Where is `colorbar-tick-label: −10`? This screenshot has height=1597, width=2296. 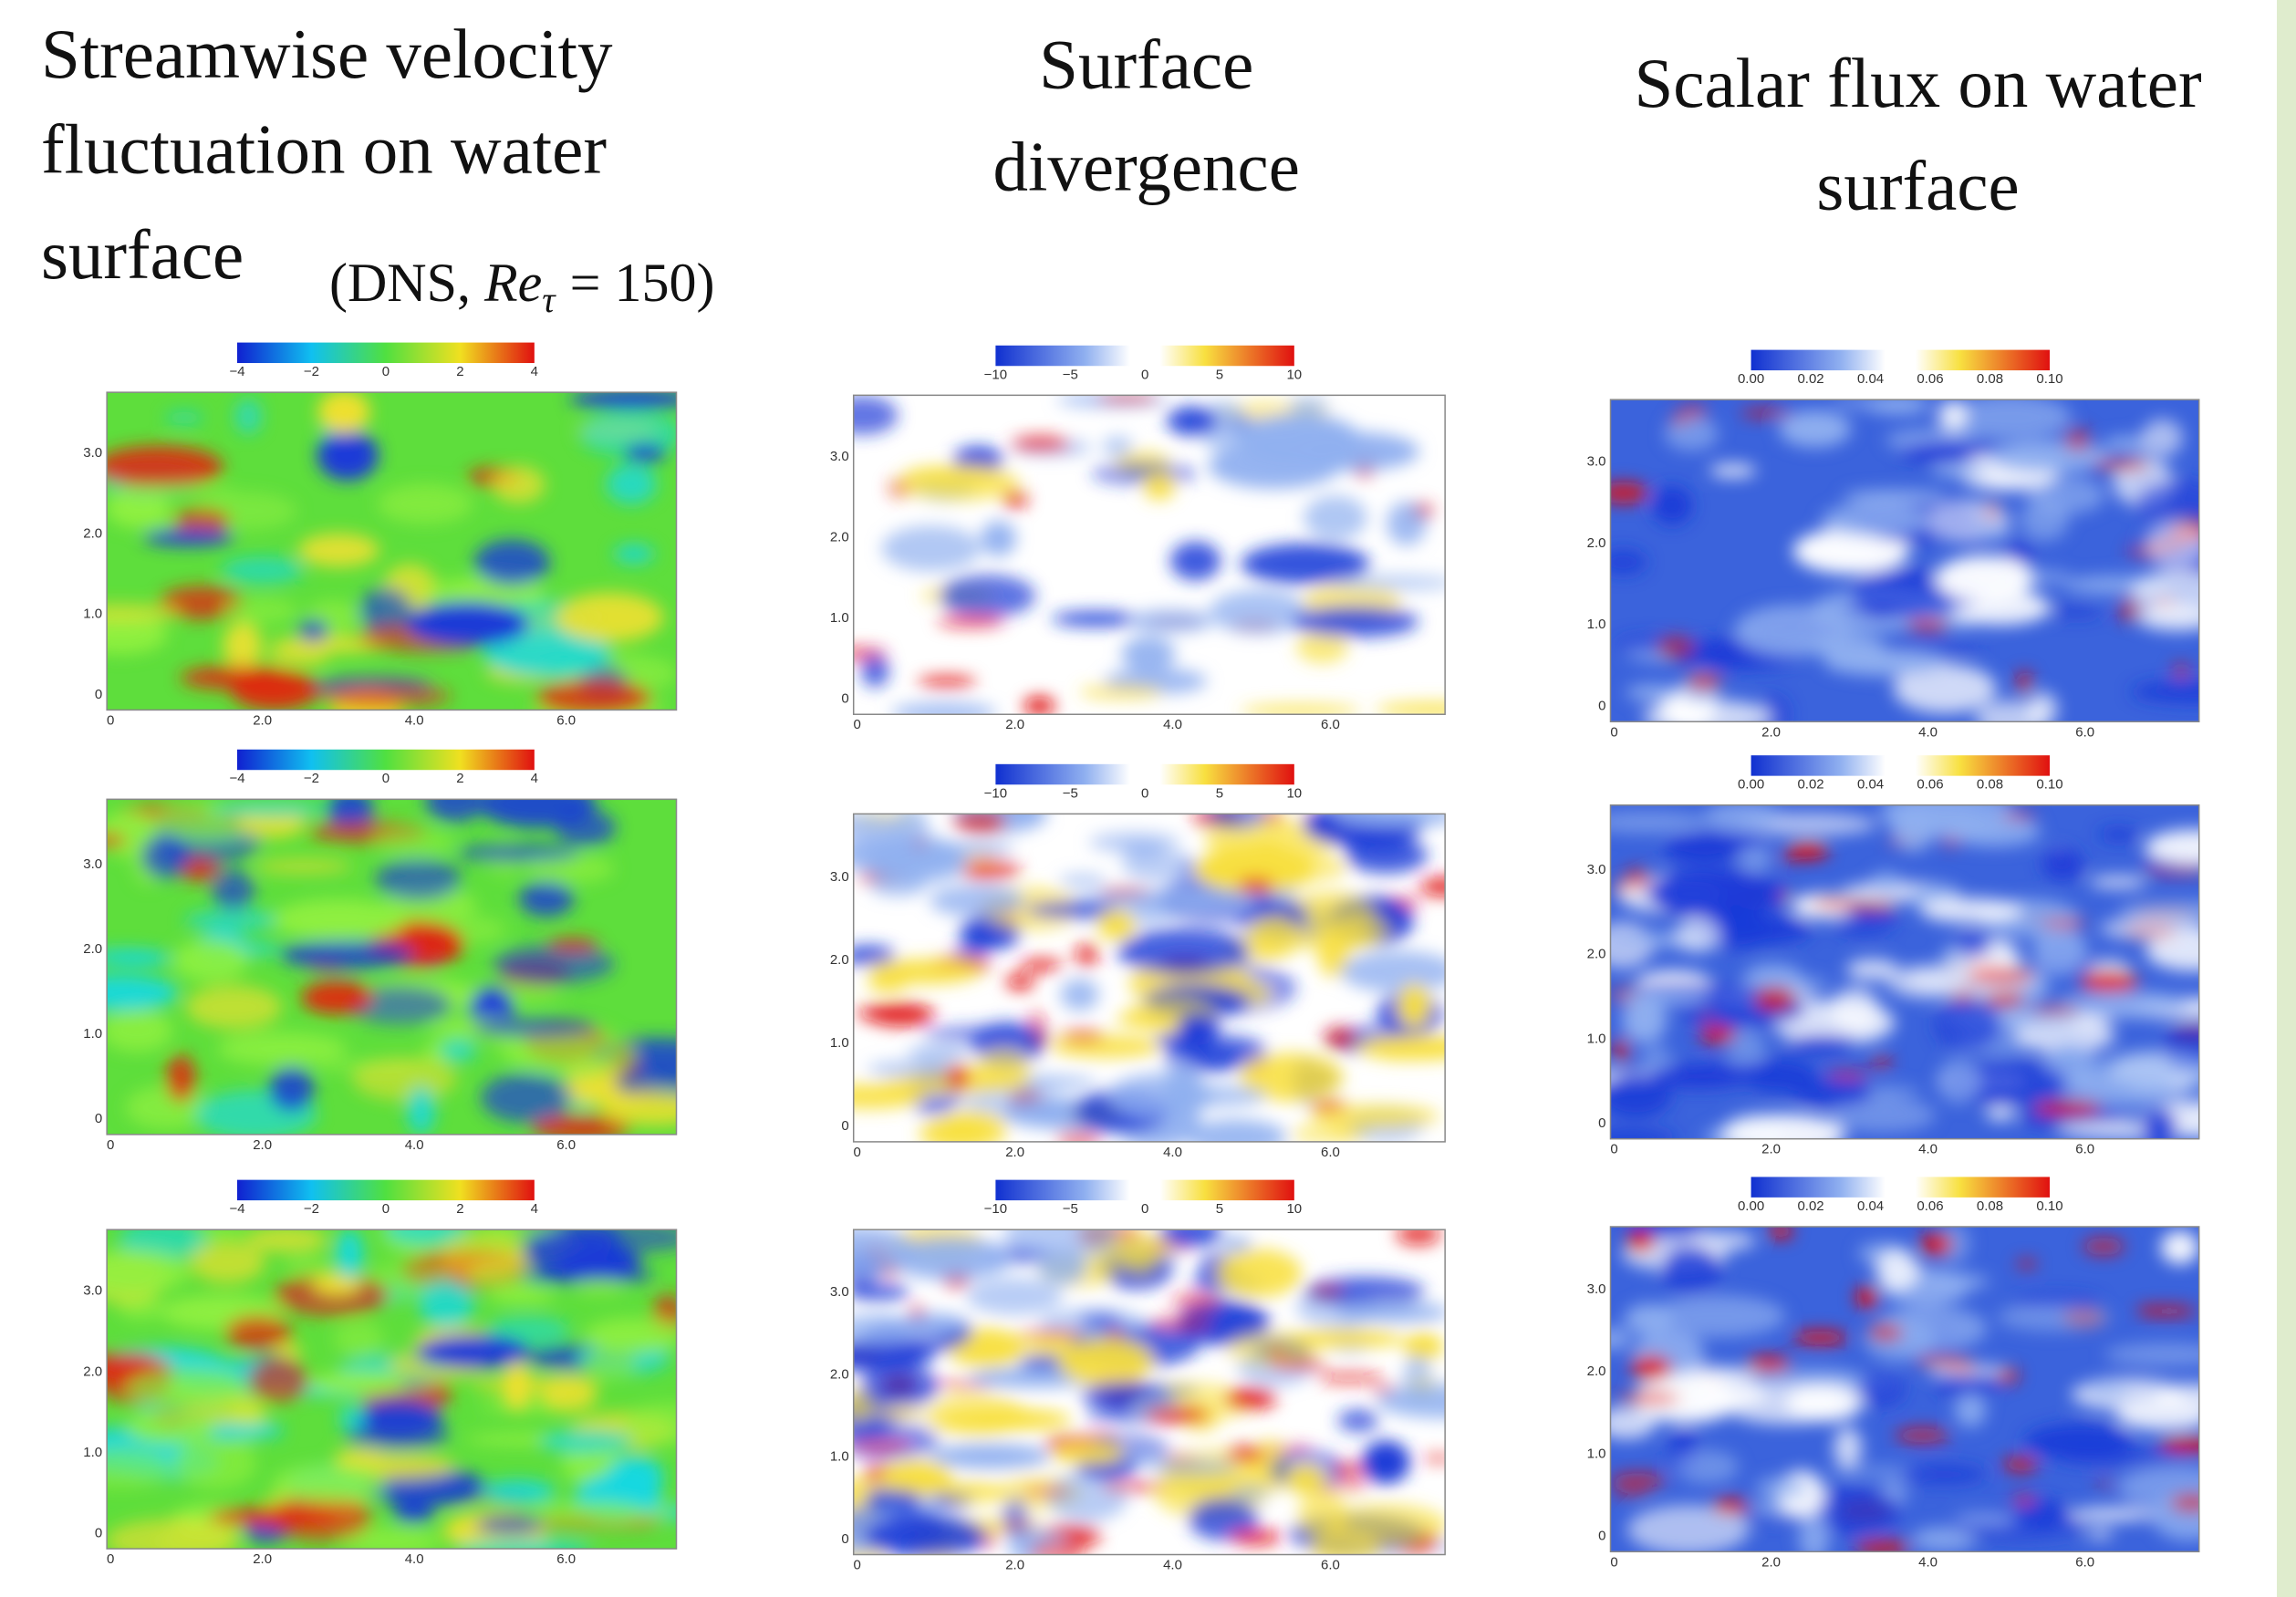
colorbar-tick-label: −10 is located at coordinates (996, 1209).